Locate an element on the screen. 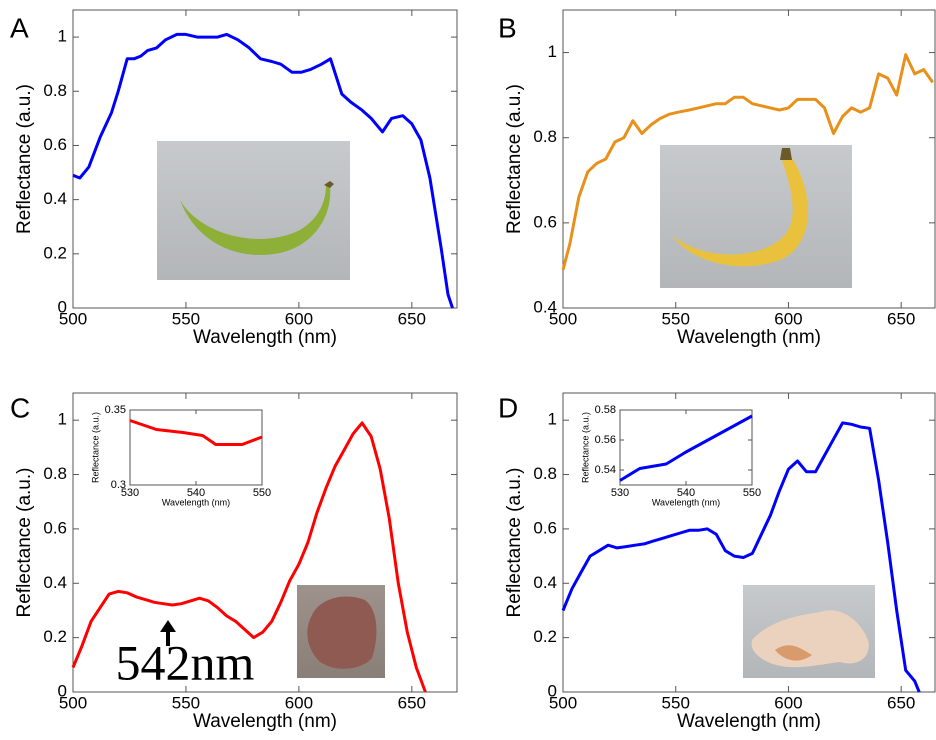 This screenshot has height=740, width=936. panel-label: D is located at coordinates (508, 407).